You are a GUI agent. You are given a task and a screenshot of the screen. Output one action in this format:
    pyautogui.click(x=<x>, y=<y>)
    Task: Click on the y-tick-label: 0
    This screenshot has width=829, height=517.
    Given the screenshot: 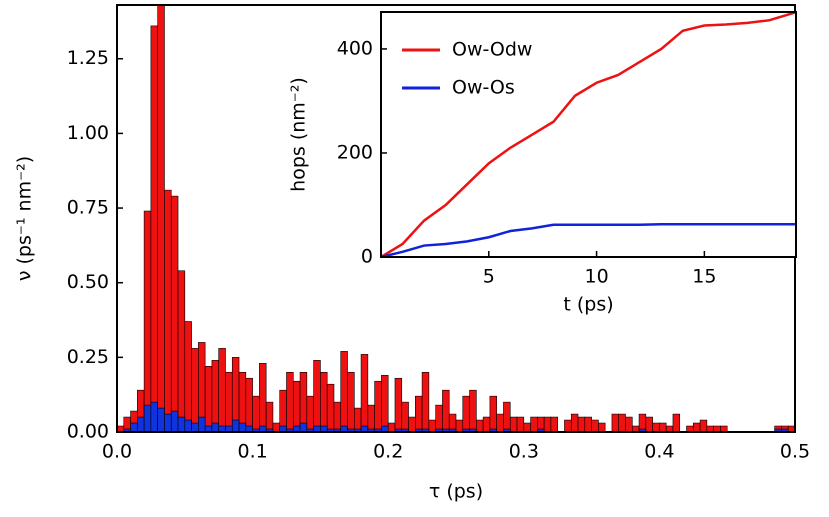 What is the action you would take?
    pyautogui.click(x=367, y=257)
    